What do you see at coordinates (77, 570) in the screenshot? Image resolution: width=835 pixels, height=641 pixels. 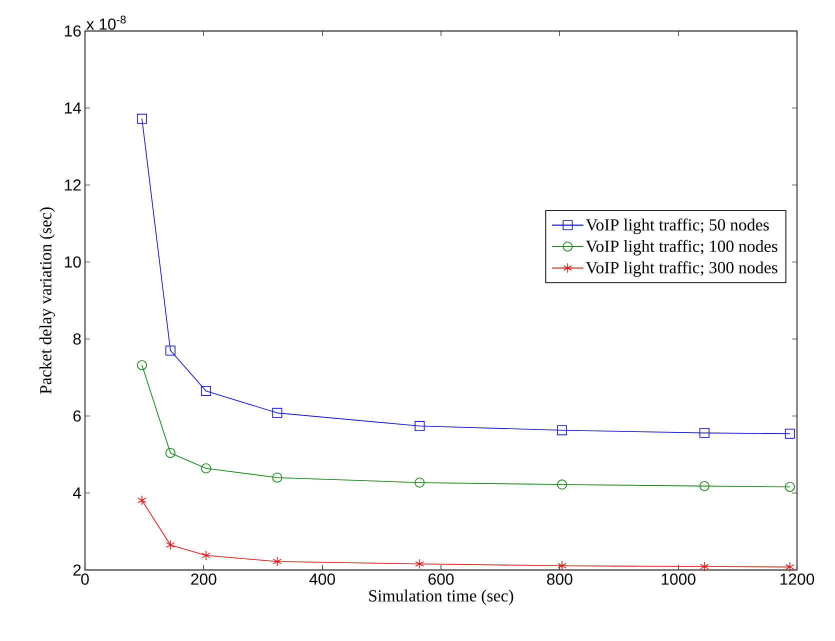 I see `y-tick-label: 2` at bounding box center [77, 570].